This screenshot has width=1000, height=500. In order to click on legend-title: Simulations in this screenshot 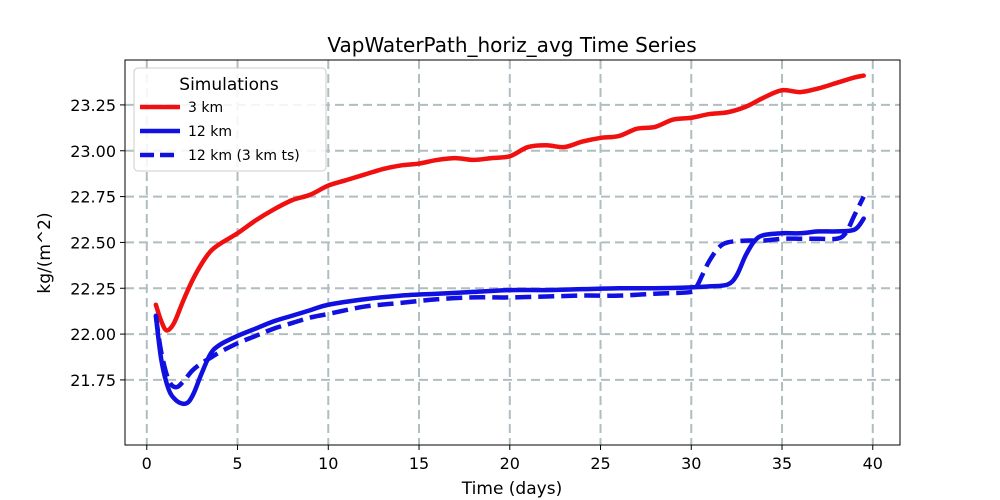, I will do `click(229, 85)`.